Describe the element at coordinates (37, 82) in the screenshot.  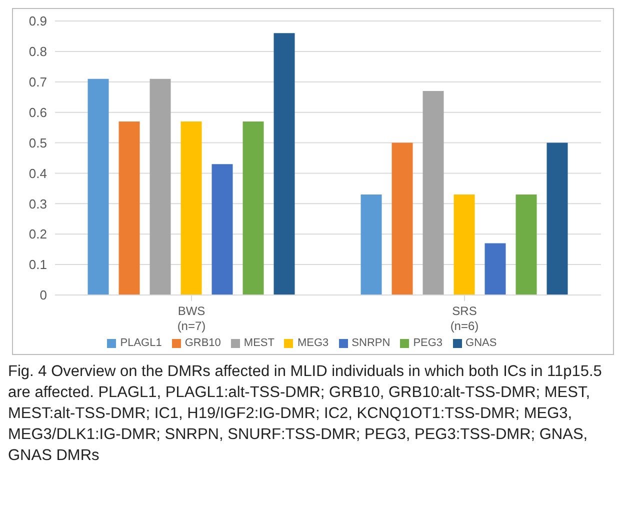
I see `y-tick-label: 0.7` at that location.